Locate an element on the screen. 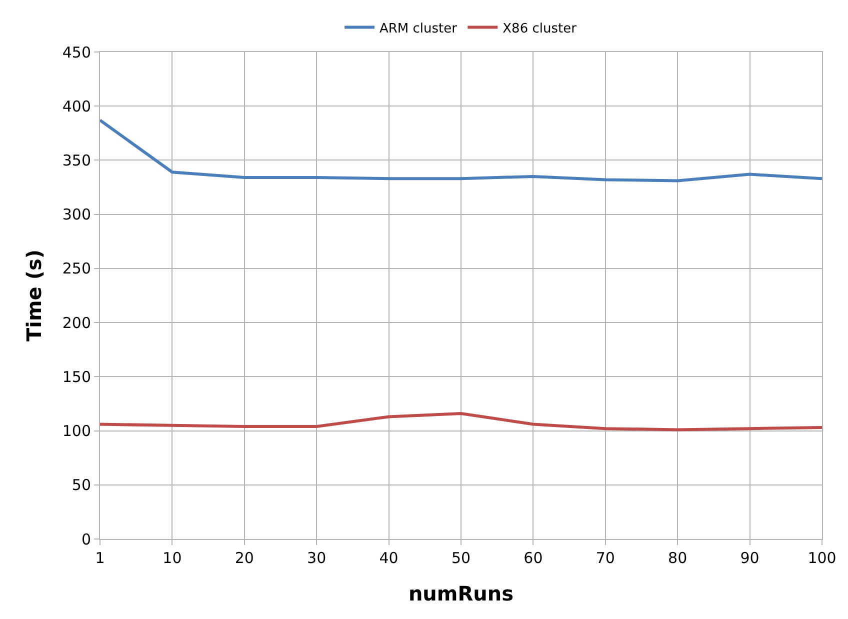  x-tick-label: 30 is located at coordinates (316, 558).